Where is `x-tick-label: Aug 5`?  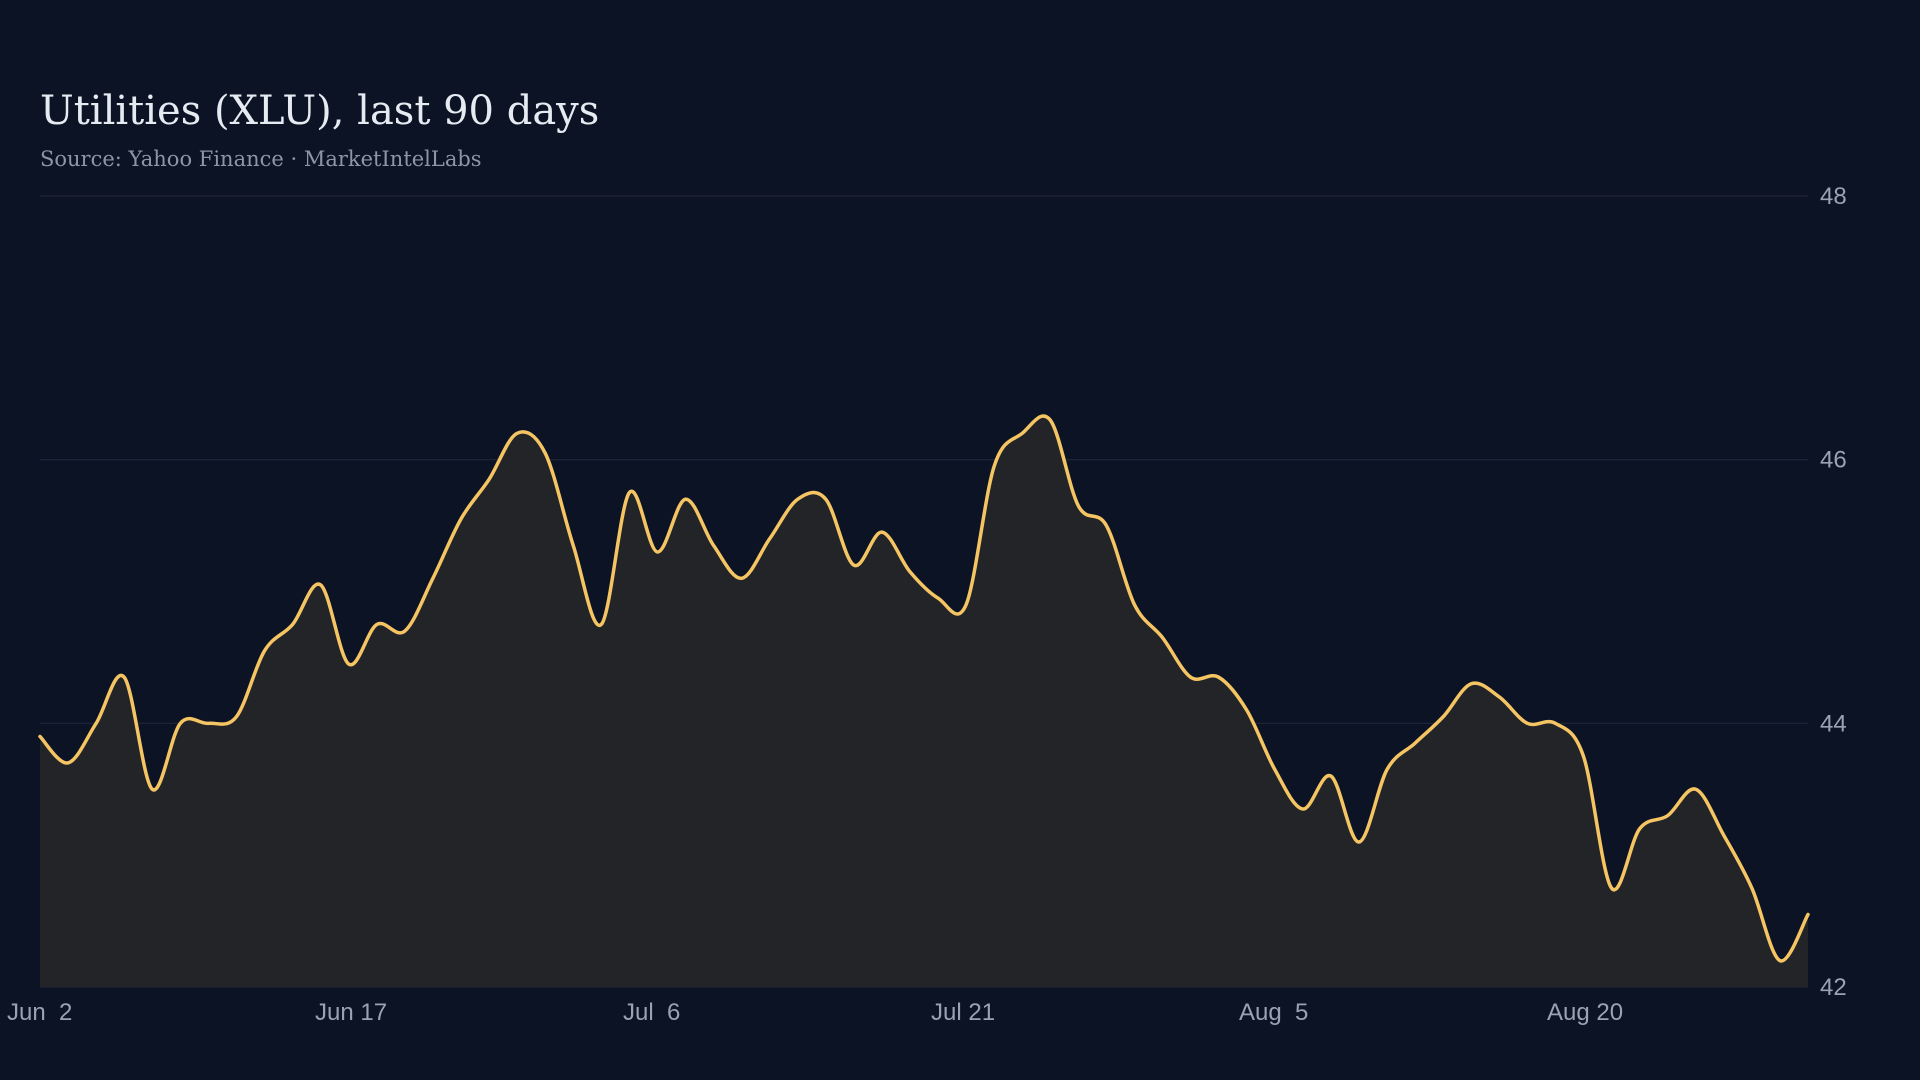
x-tick-label: Aug 5 is located at coordinates (1273, 1012).